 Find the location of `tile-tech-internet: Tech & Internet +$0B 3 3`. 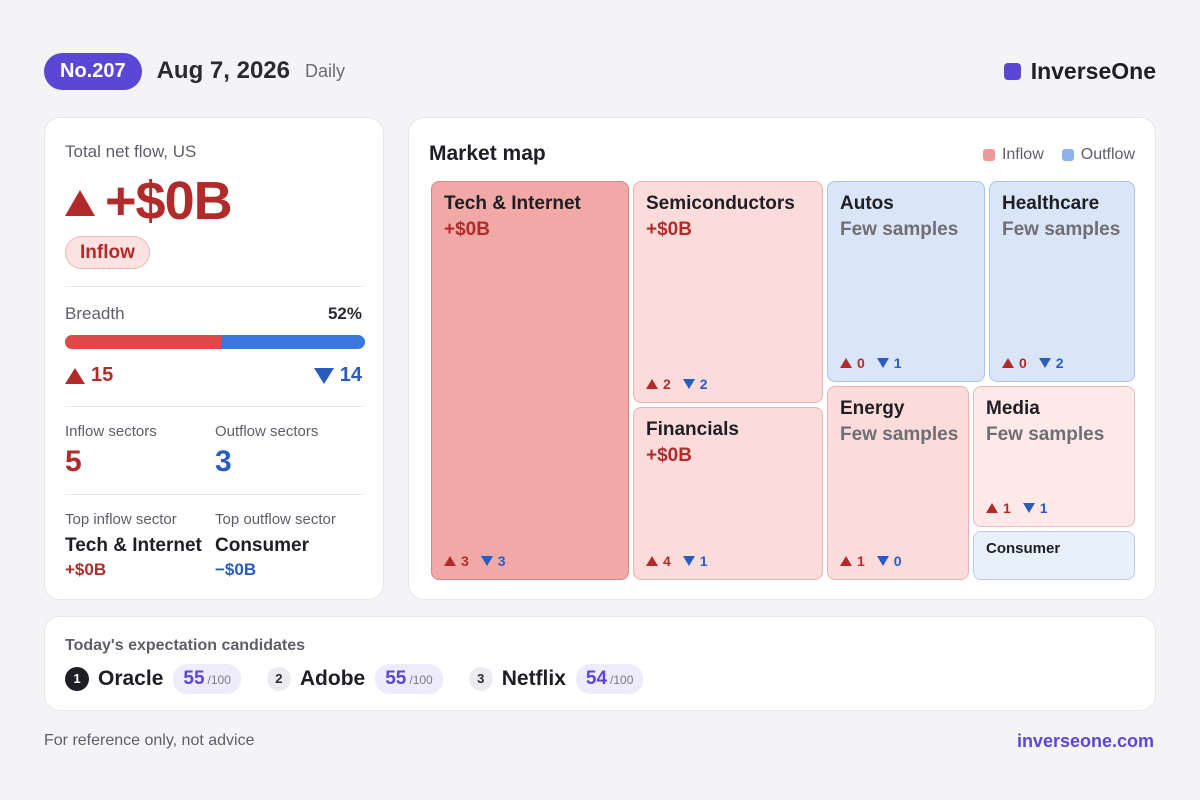

tile-tech-internet: Tech & Internet +$0B 3 3 is located at coordinates (530, 380).